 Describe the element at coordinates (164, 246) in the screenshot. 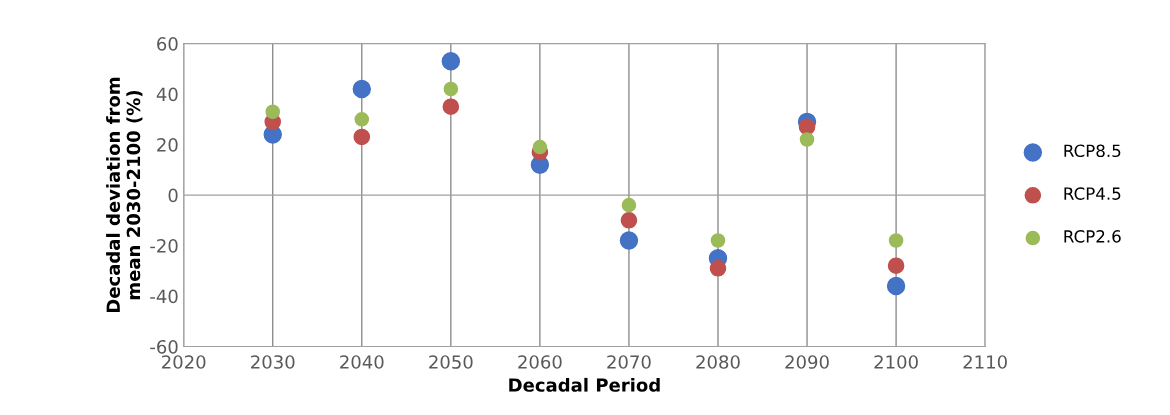

I see `y-tick-label: -20` at that location.